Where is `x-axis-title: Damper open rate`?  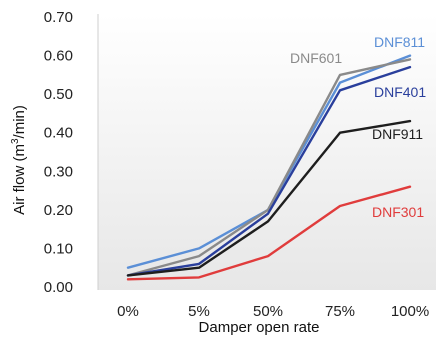
x-axis-title: Damper open rate is located at coordinates (259, 327).